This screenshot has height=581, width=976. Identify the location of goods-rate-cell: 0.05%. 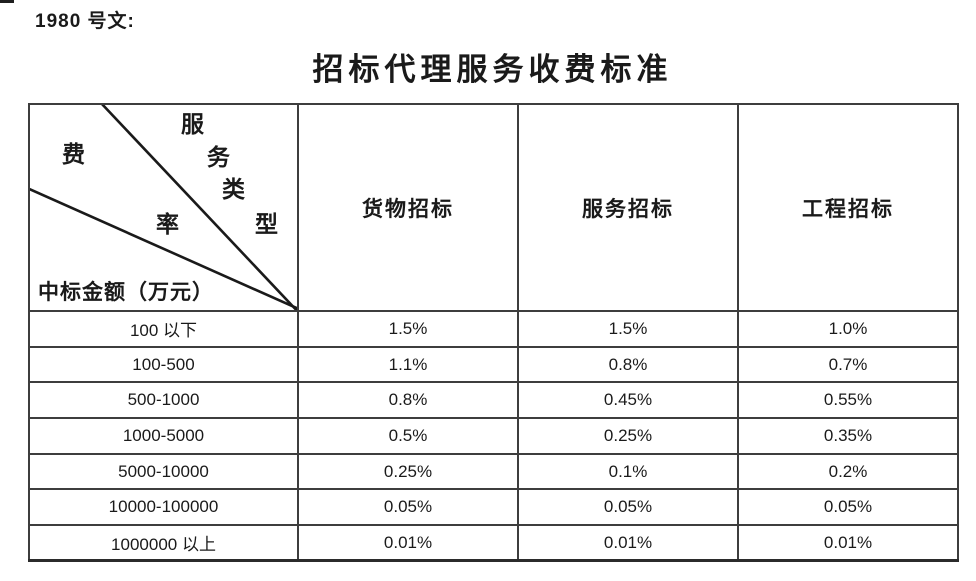
(408, 507).